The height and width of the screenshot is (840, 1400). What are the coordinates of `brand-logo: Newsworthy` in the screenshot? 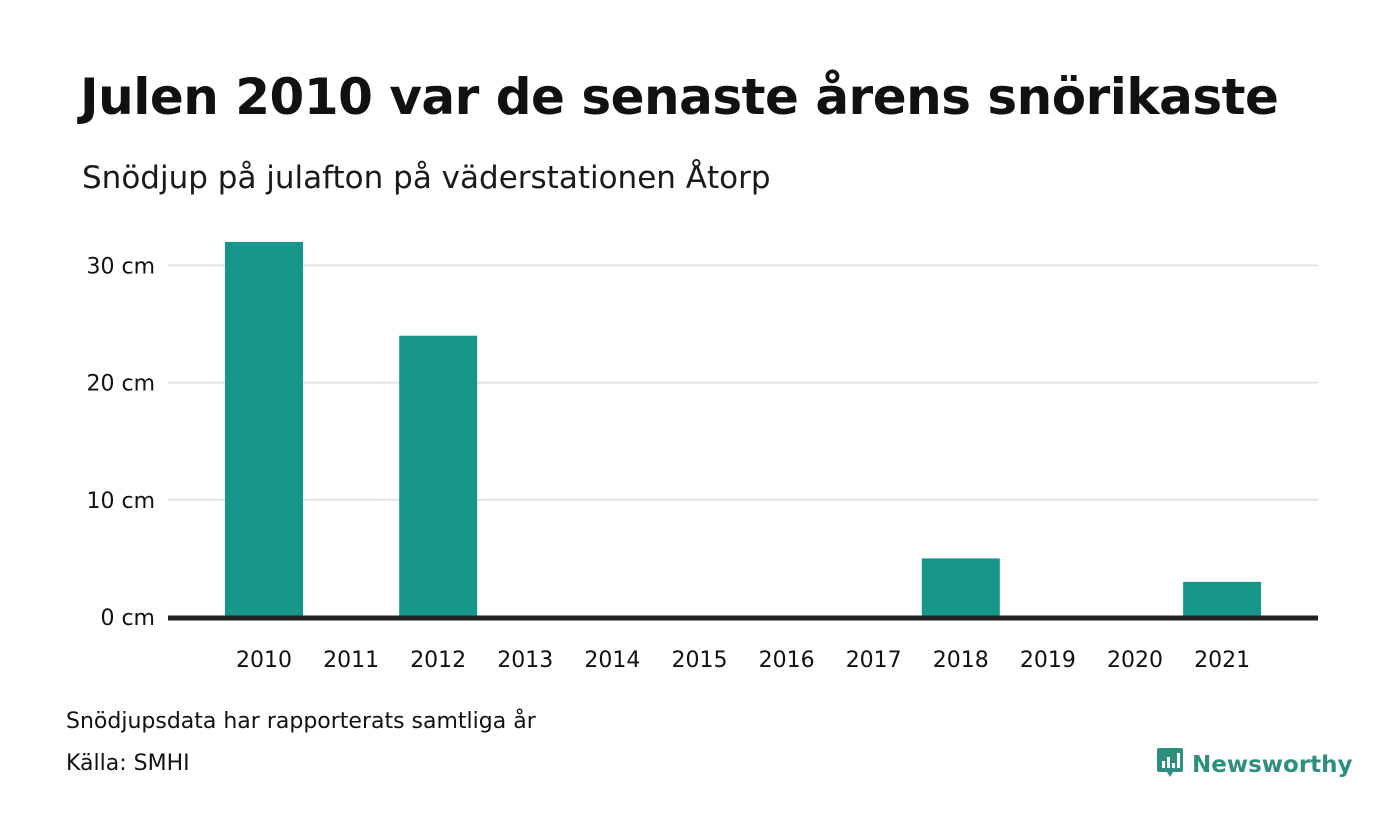 It's located at (1254, 765).